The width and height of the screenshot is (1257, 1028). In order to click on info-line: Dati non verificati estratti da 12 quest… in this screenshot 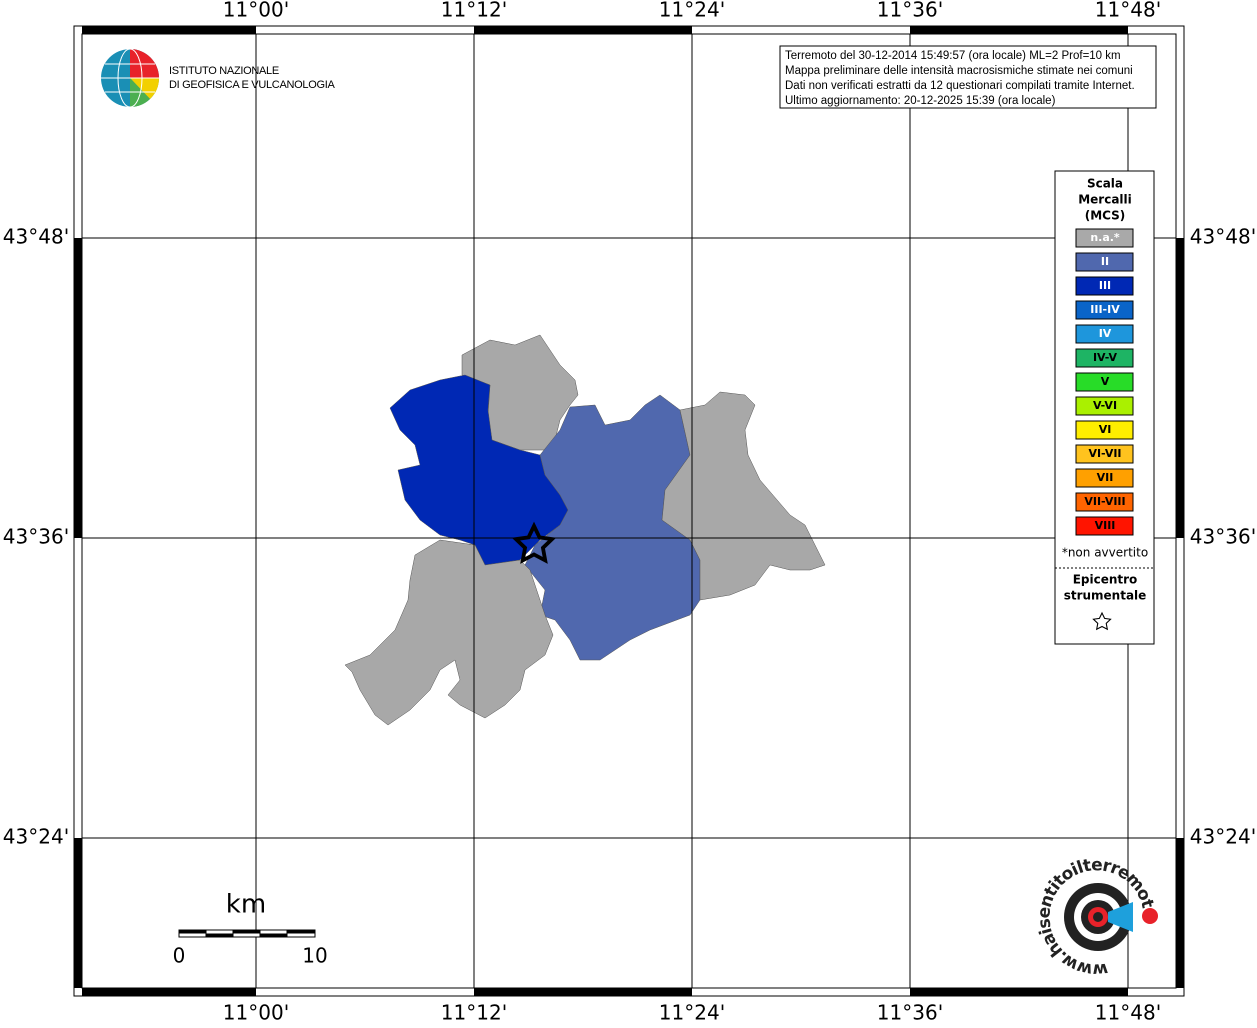, I will do `click(960, 86)`.